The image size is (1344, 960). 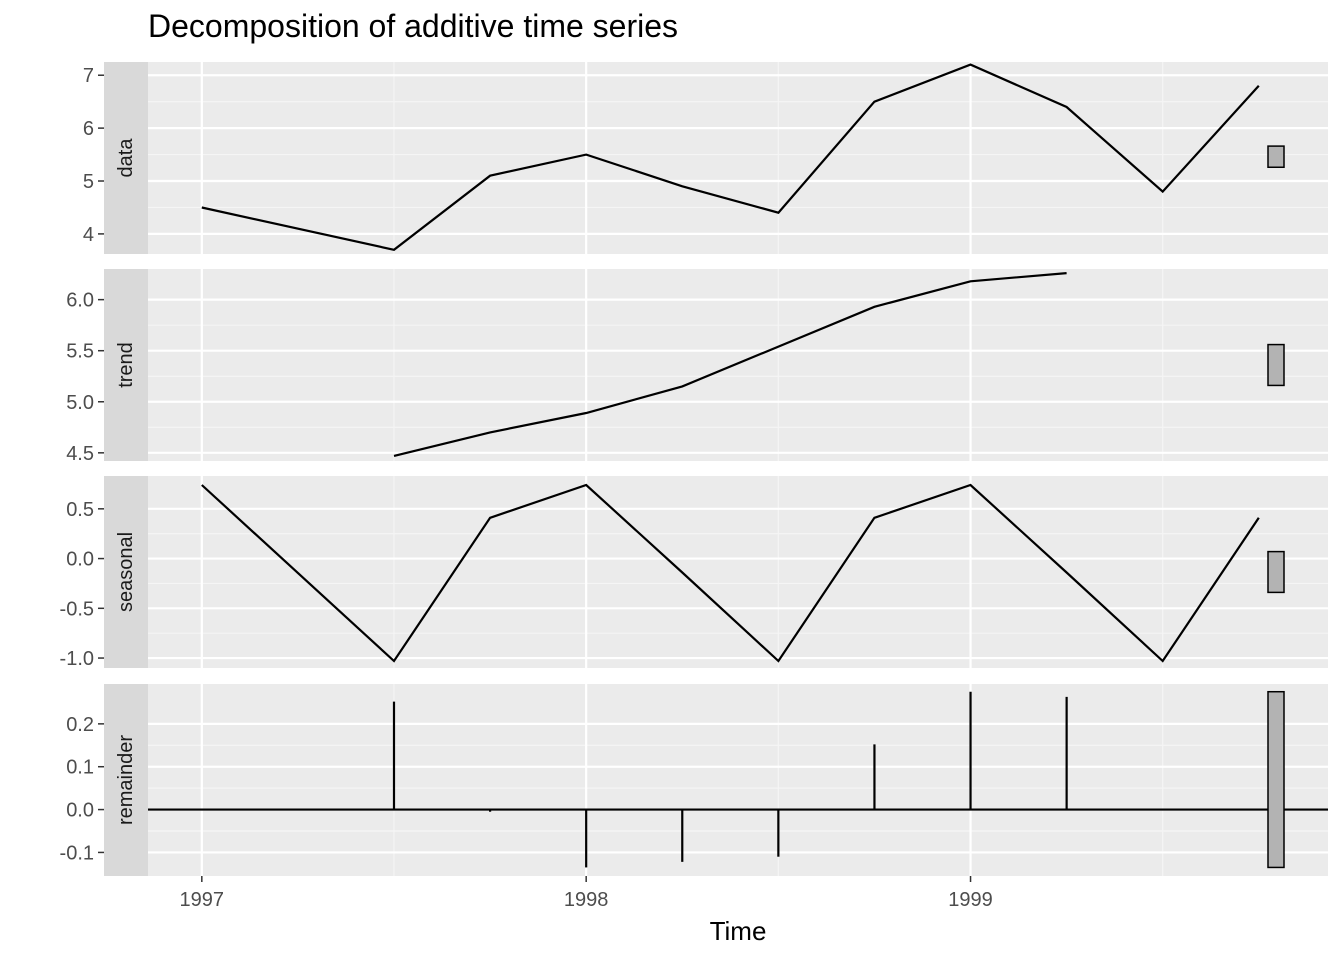 What do you see at coordinates (1276, 779) in the screenshot?
I see `range-bar-remainder` at bounding box center [1276, 779].